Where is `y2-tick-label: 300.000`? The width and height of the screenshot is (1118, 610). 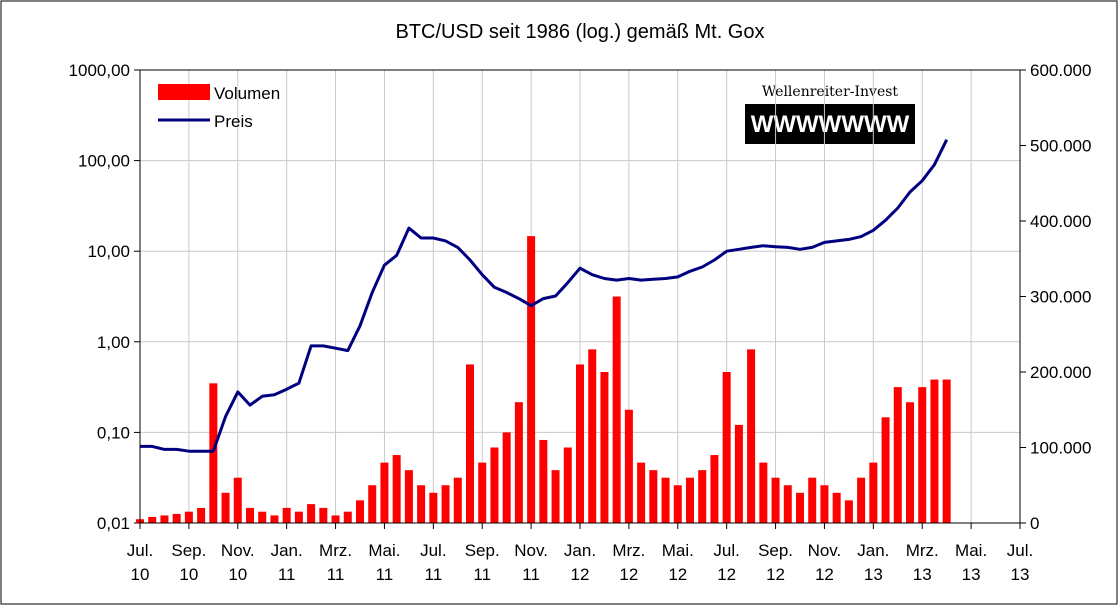 y2-tick-label: 300.000 is located at coordinates (1060, 297).